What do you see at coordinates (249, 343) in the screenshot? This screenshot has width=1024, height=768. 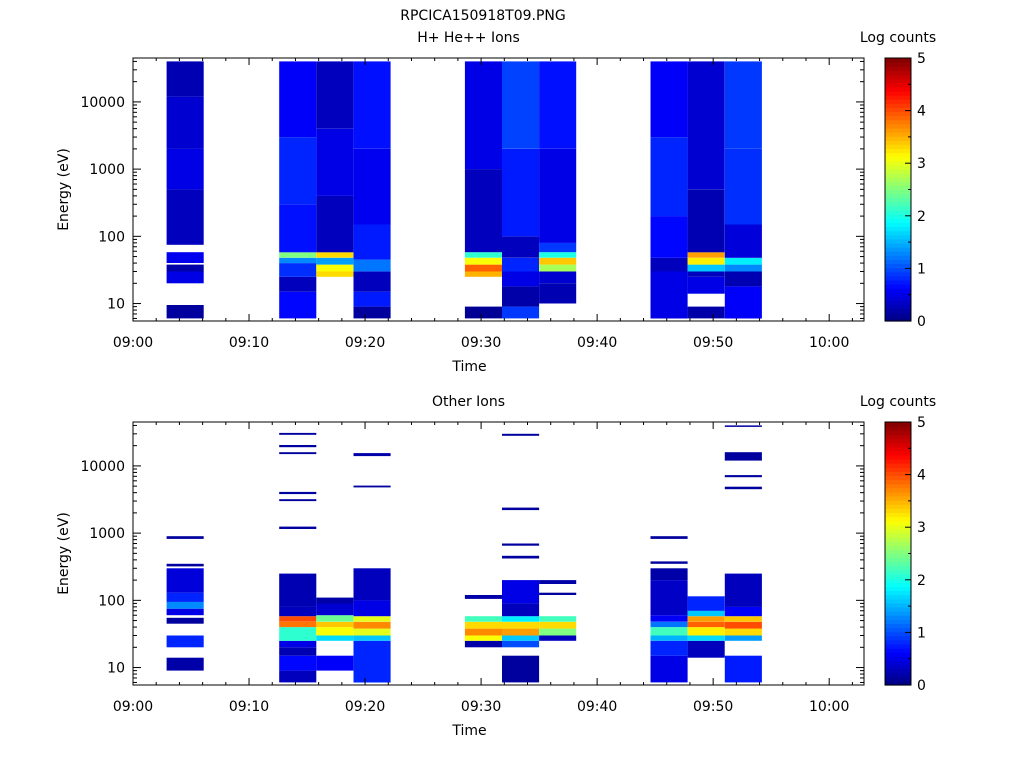 I see `x-tick-label: 09:10` at bounding box center [249, 343].